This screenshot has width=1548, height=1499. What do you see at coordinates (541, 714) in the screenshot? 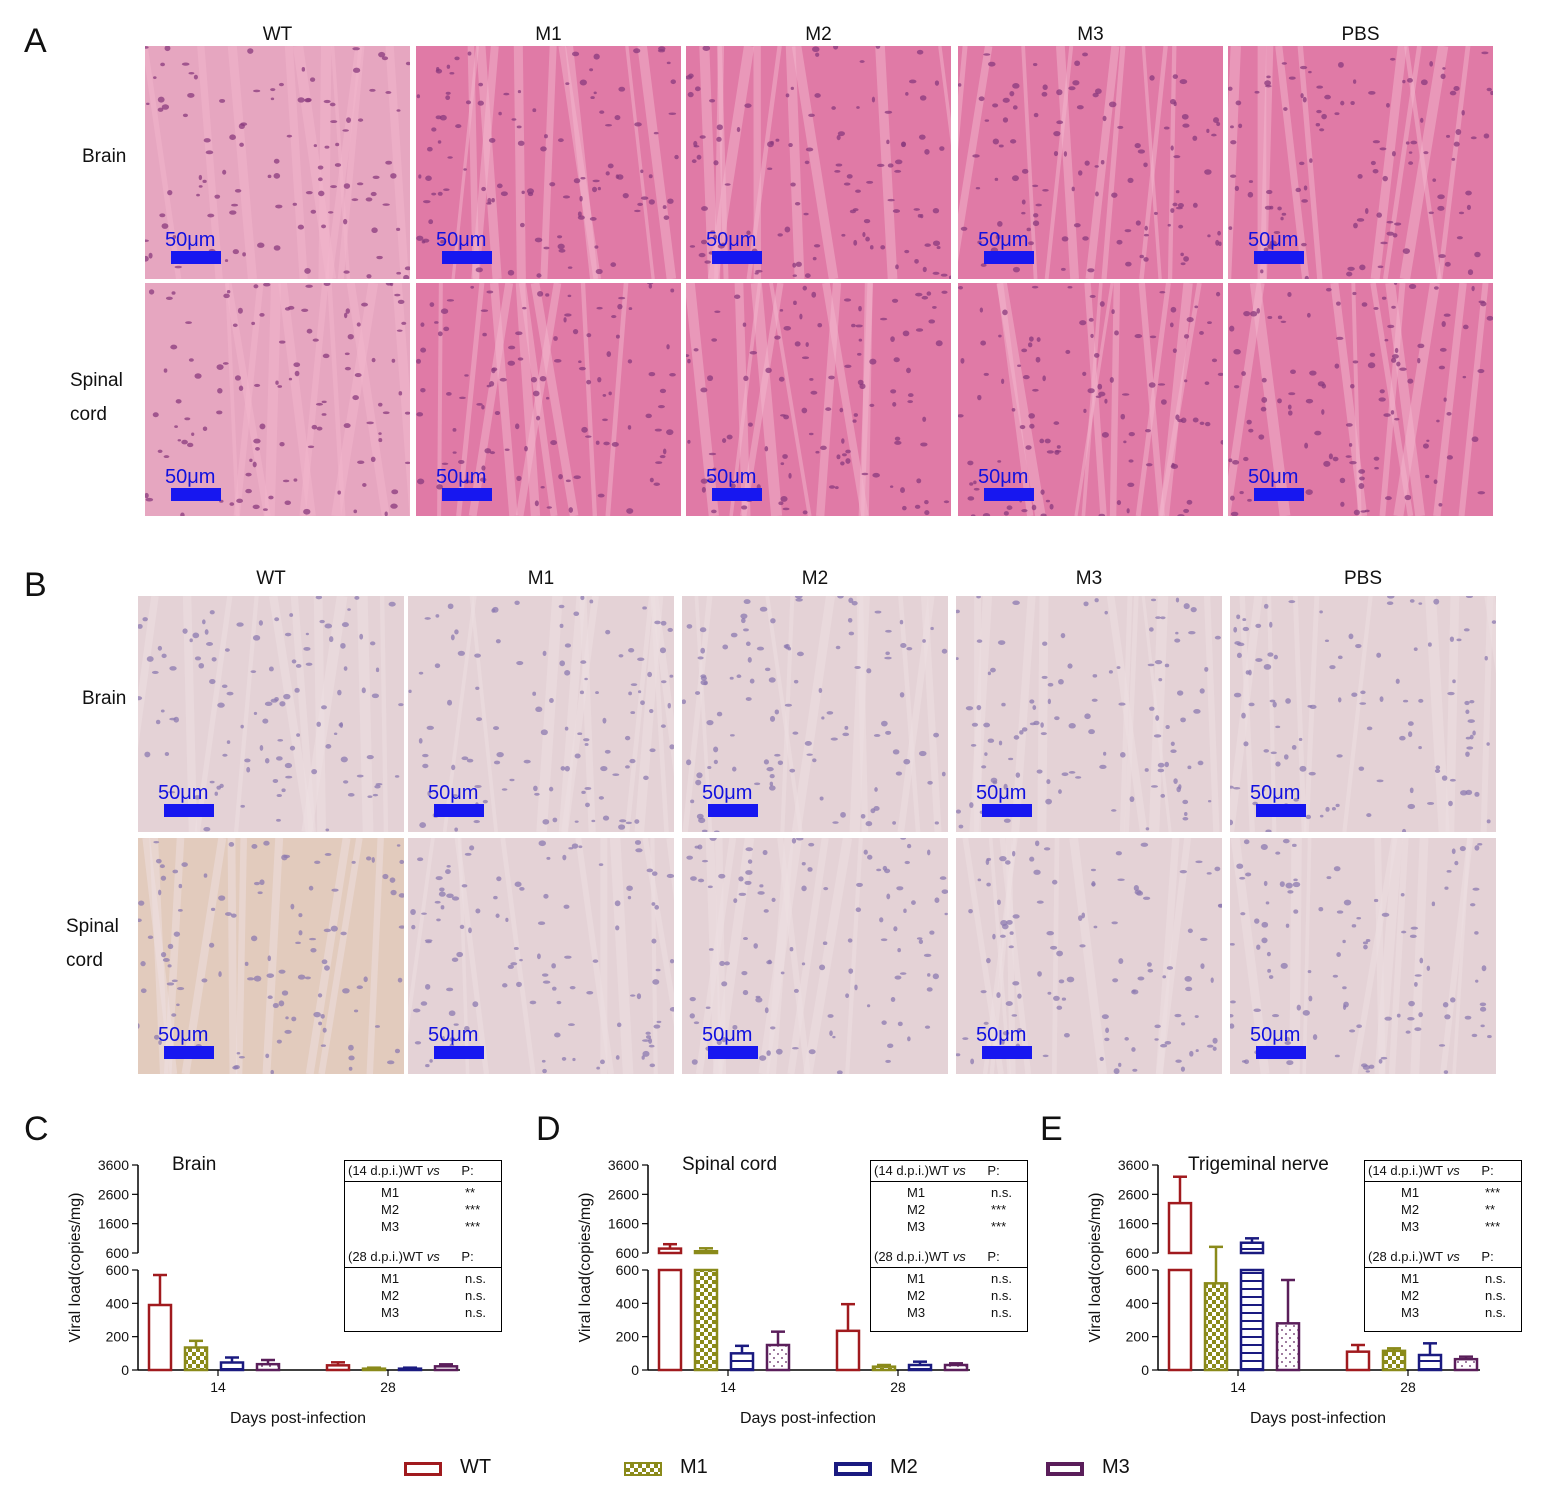
I see `micrograph-m1-0: 50μm` at bounding box center [541, 714].